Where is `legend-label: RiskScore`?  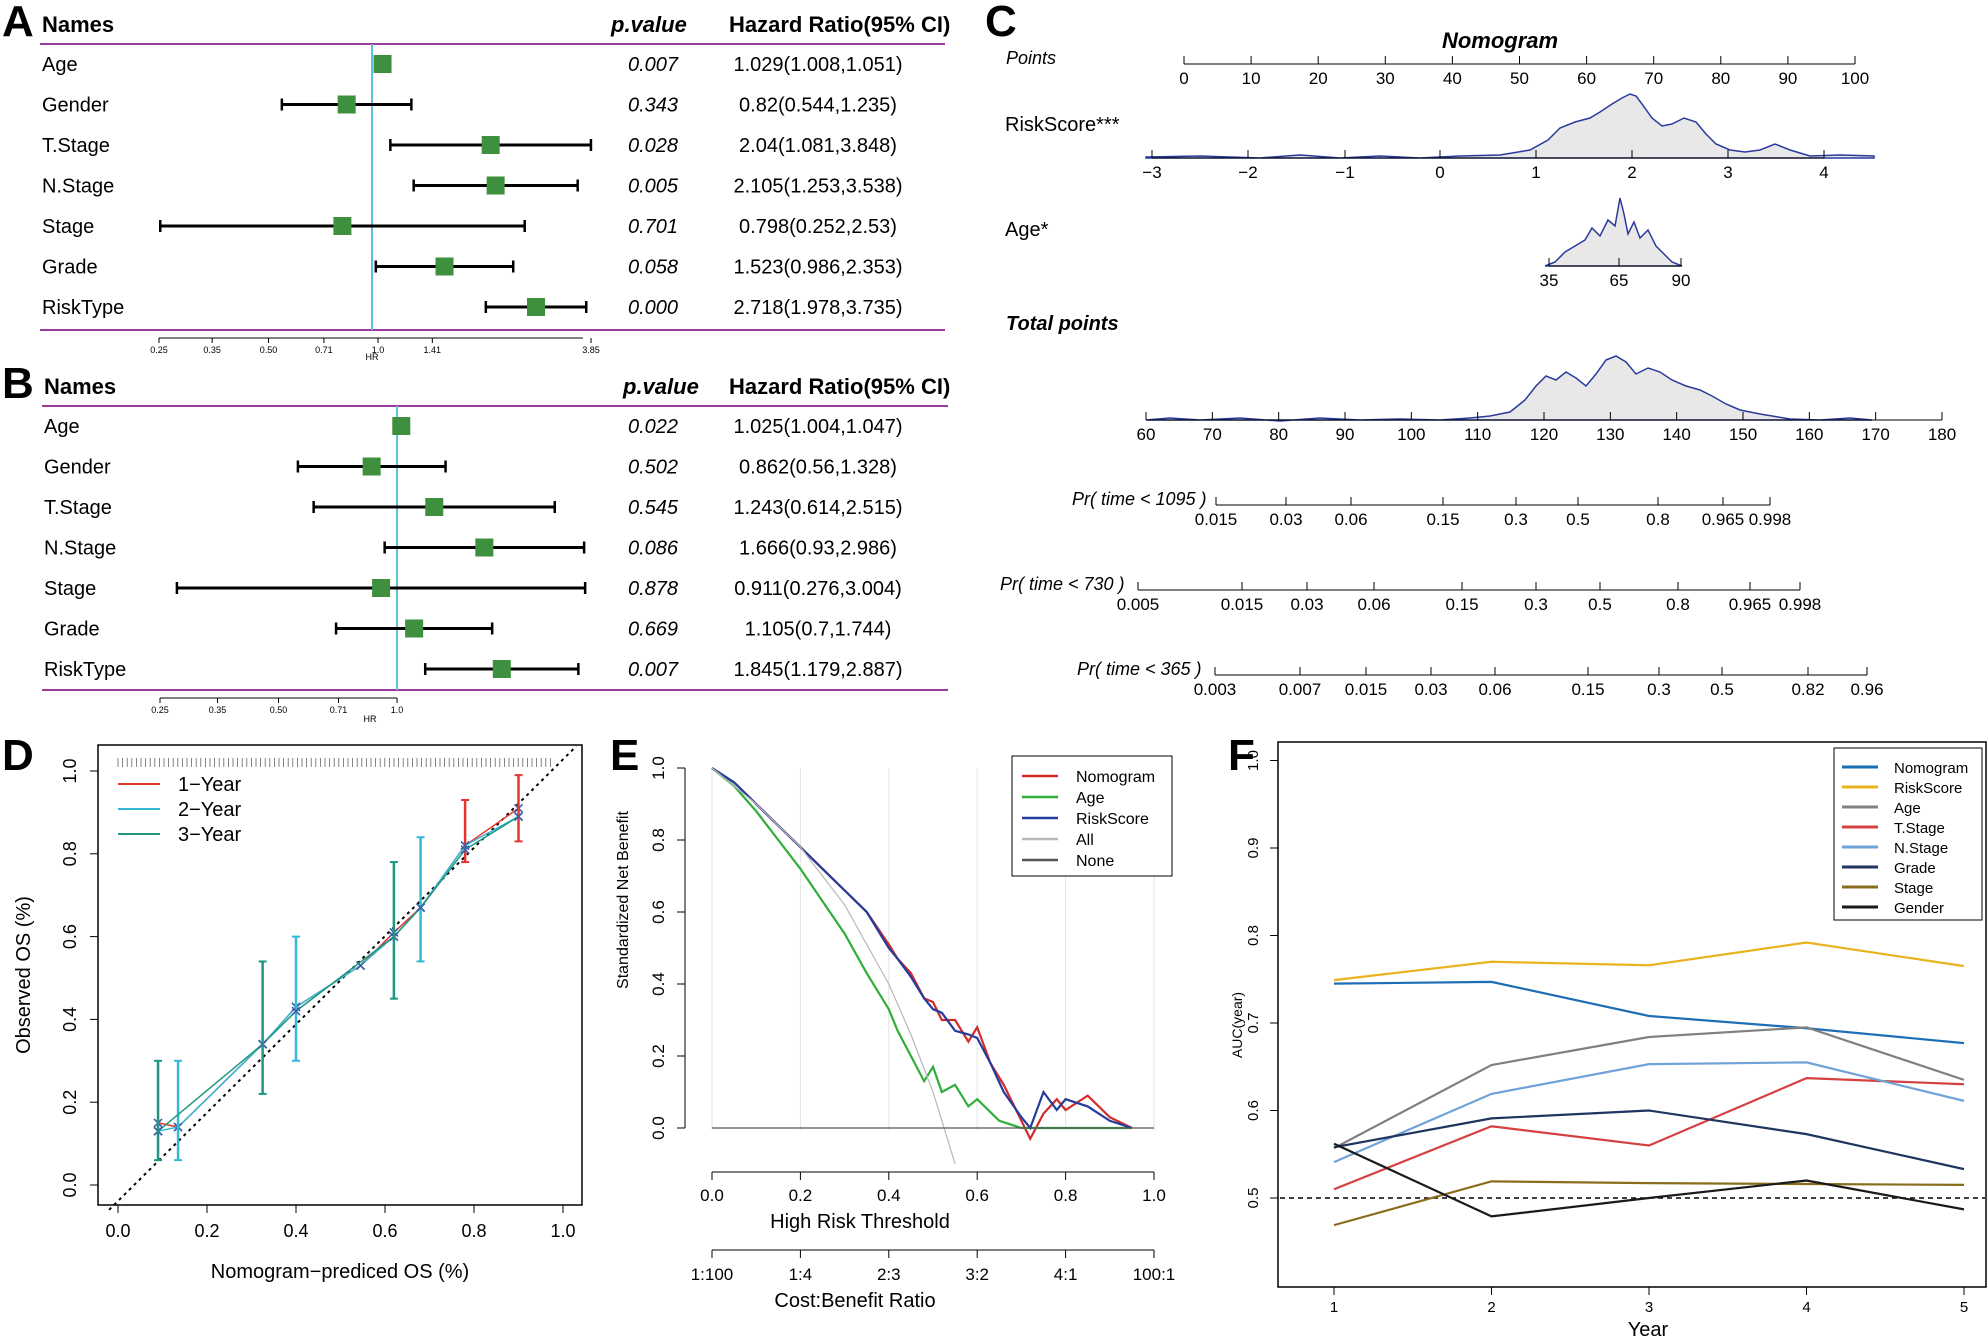 legend-label: RiskScore is located at coordinates (1112, 819).